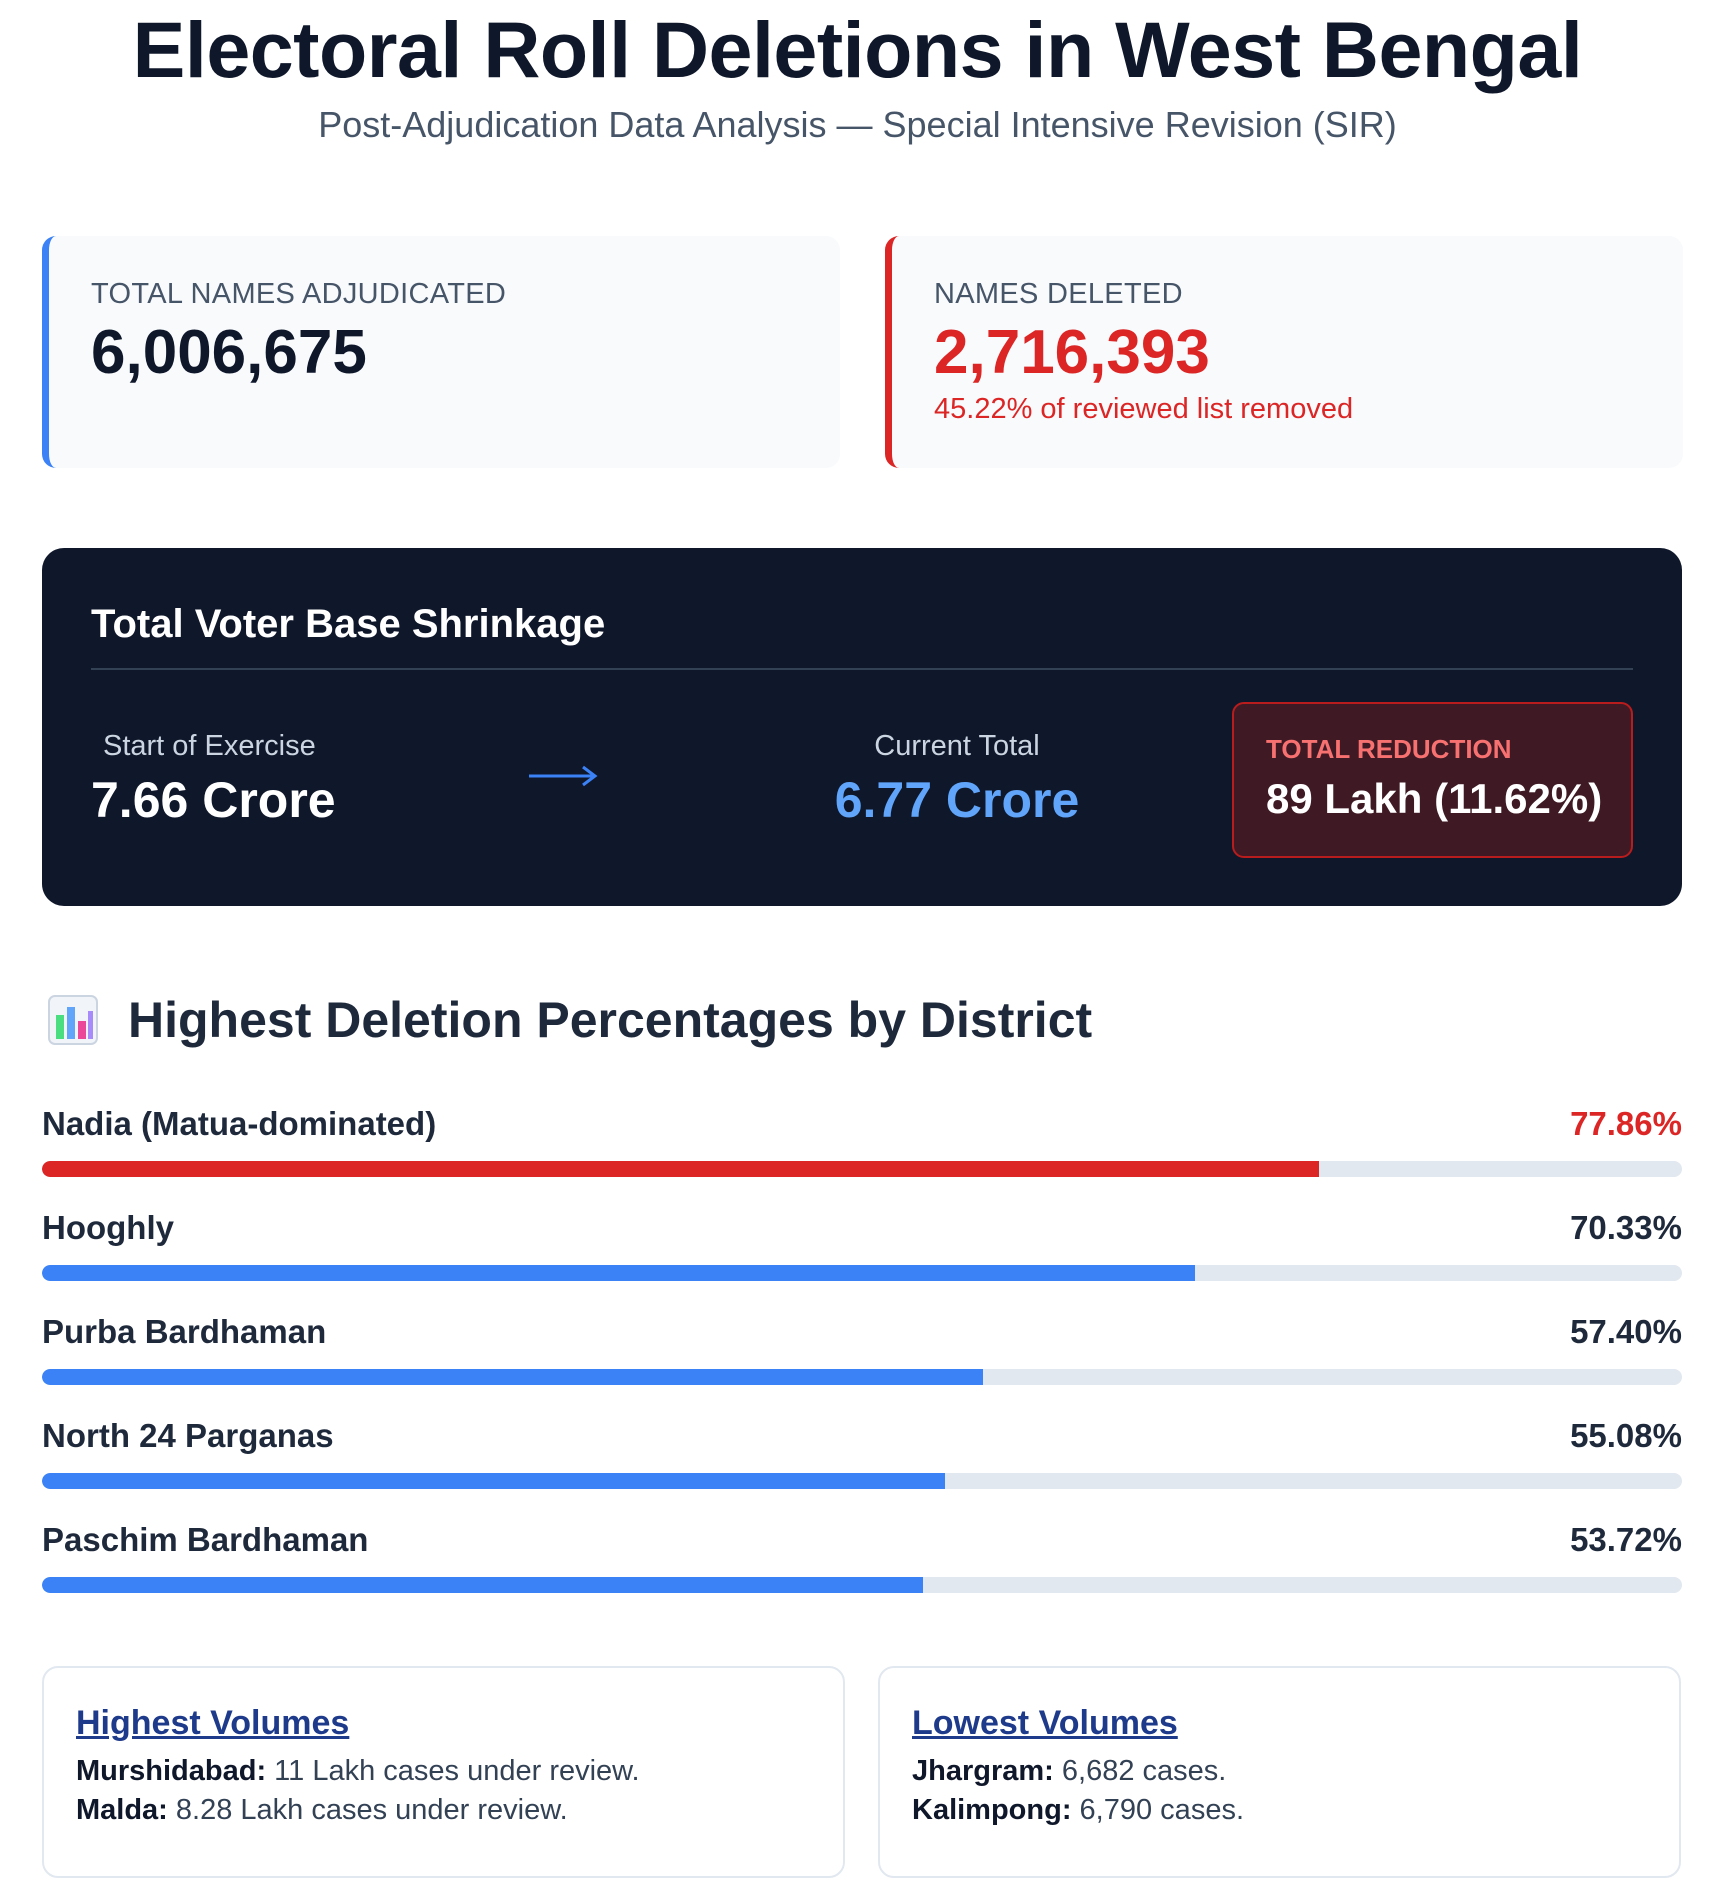 The image size is (1715, 1892). I want to click on deleted-note: 45.22% of reviewed list removed, so click(1144, 409).